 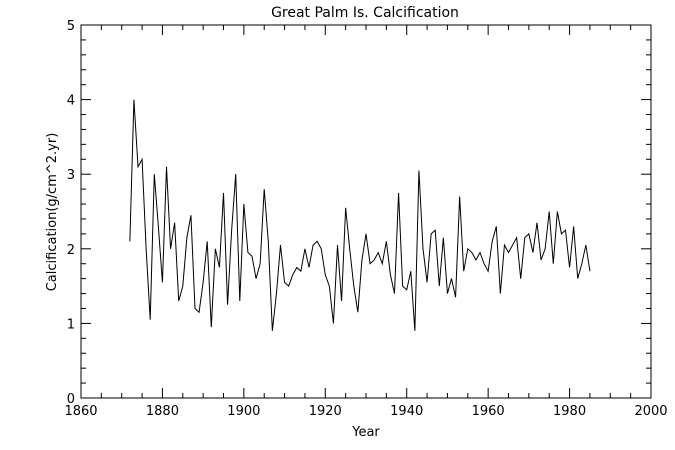 I want to click on y-axis-label: Calcification(g/cm^2.yr), so click(x=52, y=212).